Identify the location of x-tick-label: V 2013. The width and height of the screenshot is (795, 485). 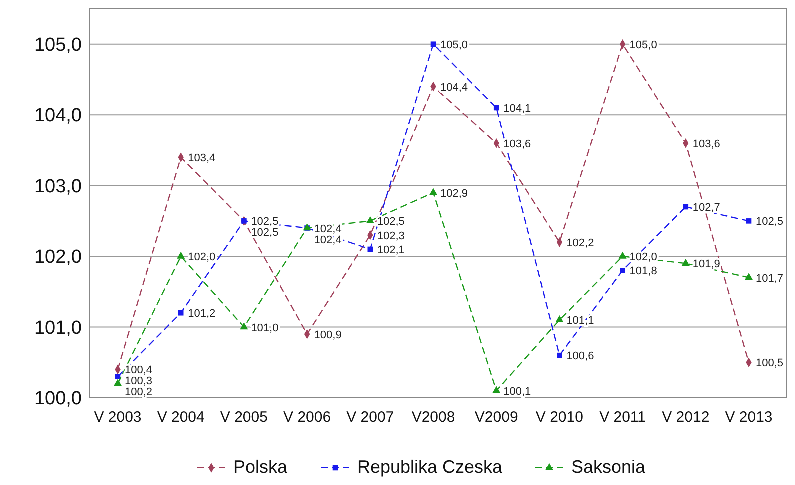
(749, 417).